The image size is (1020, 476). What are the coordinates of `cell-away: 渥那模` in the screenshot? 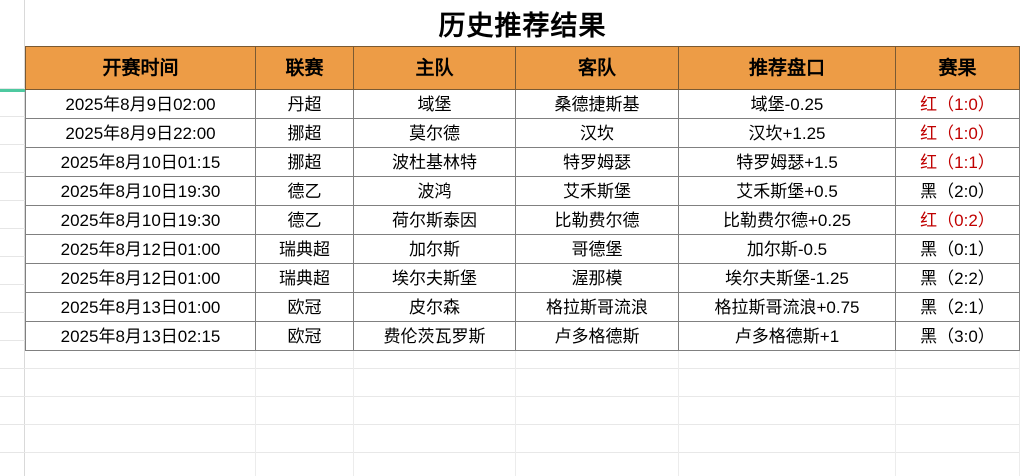 It's located at (597, 278).